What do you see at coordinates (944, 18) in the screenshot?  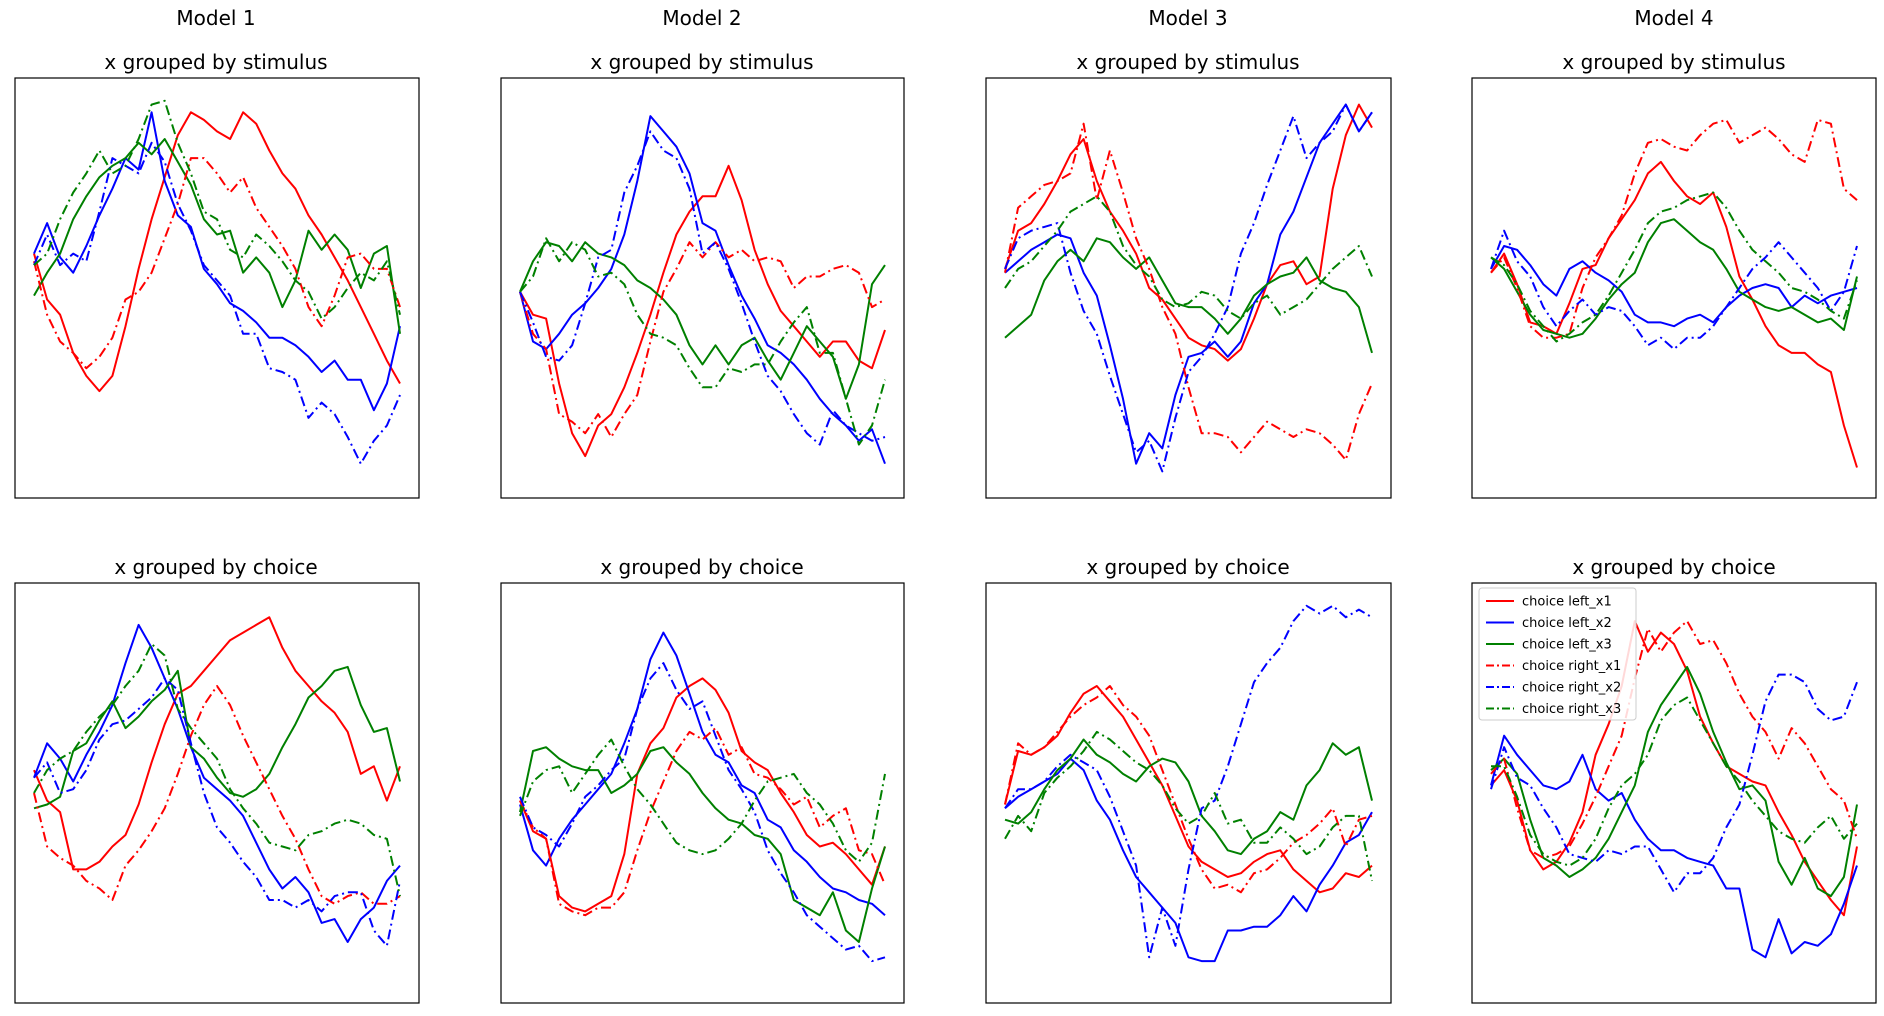 I see `column-titles: Model 1 Model 2 Model 3 Model 4` at bounding box center [944, 18].